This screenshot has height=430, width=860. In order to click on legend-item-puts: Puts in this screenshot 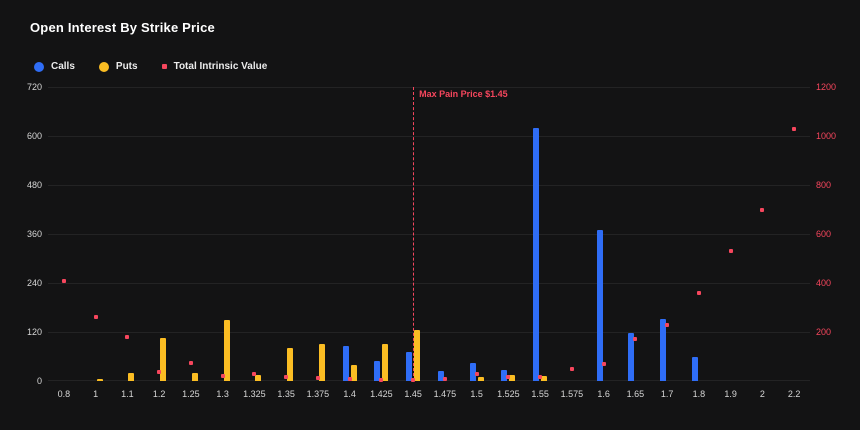, I will do `click(118, 66)`.